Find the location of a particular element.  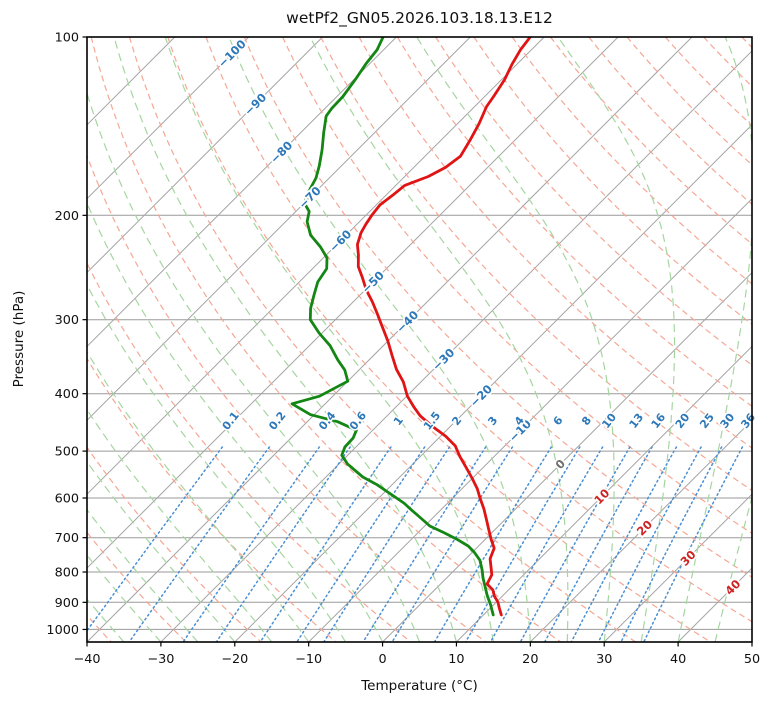

x-tick-40: 40 is located at coordinates (678, 659).